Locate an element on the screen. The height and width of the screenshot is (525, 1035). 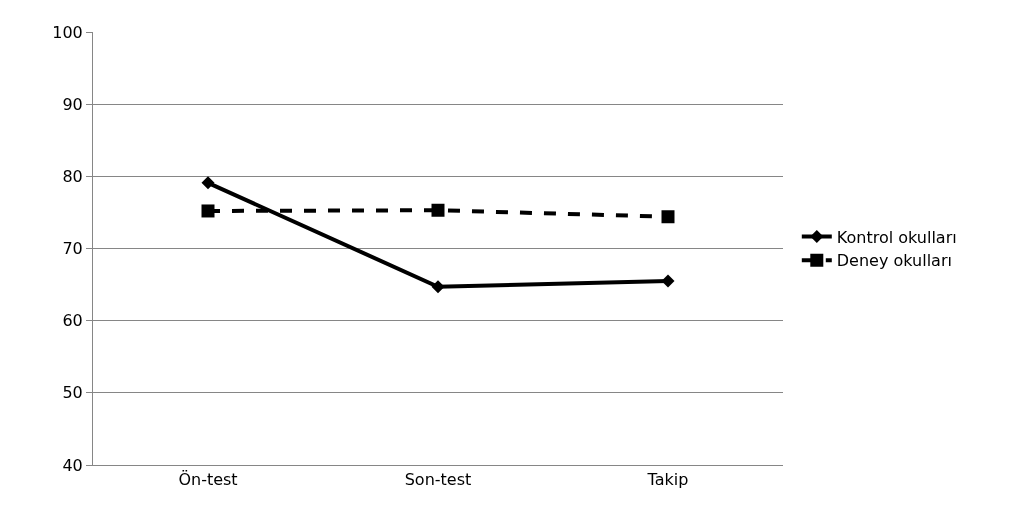
y-tick-label: 100 is located at coordinates (67, 32).